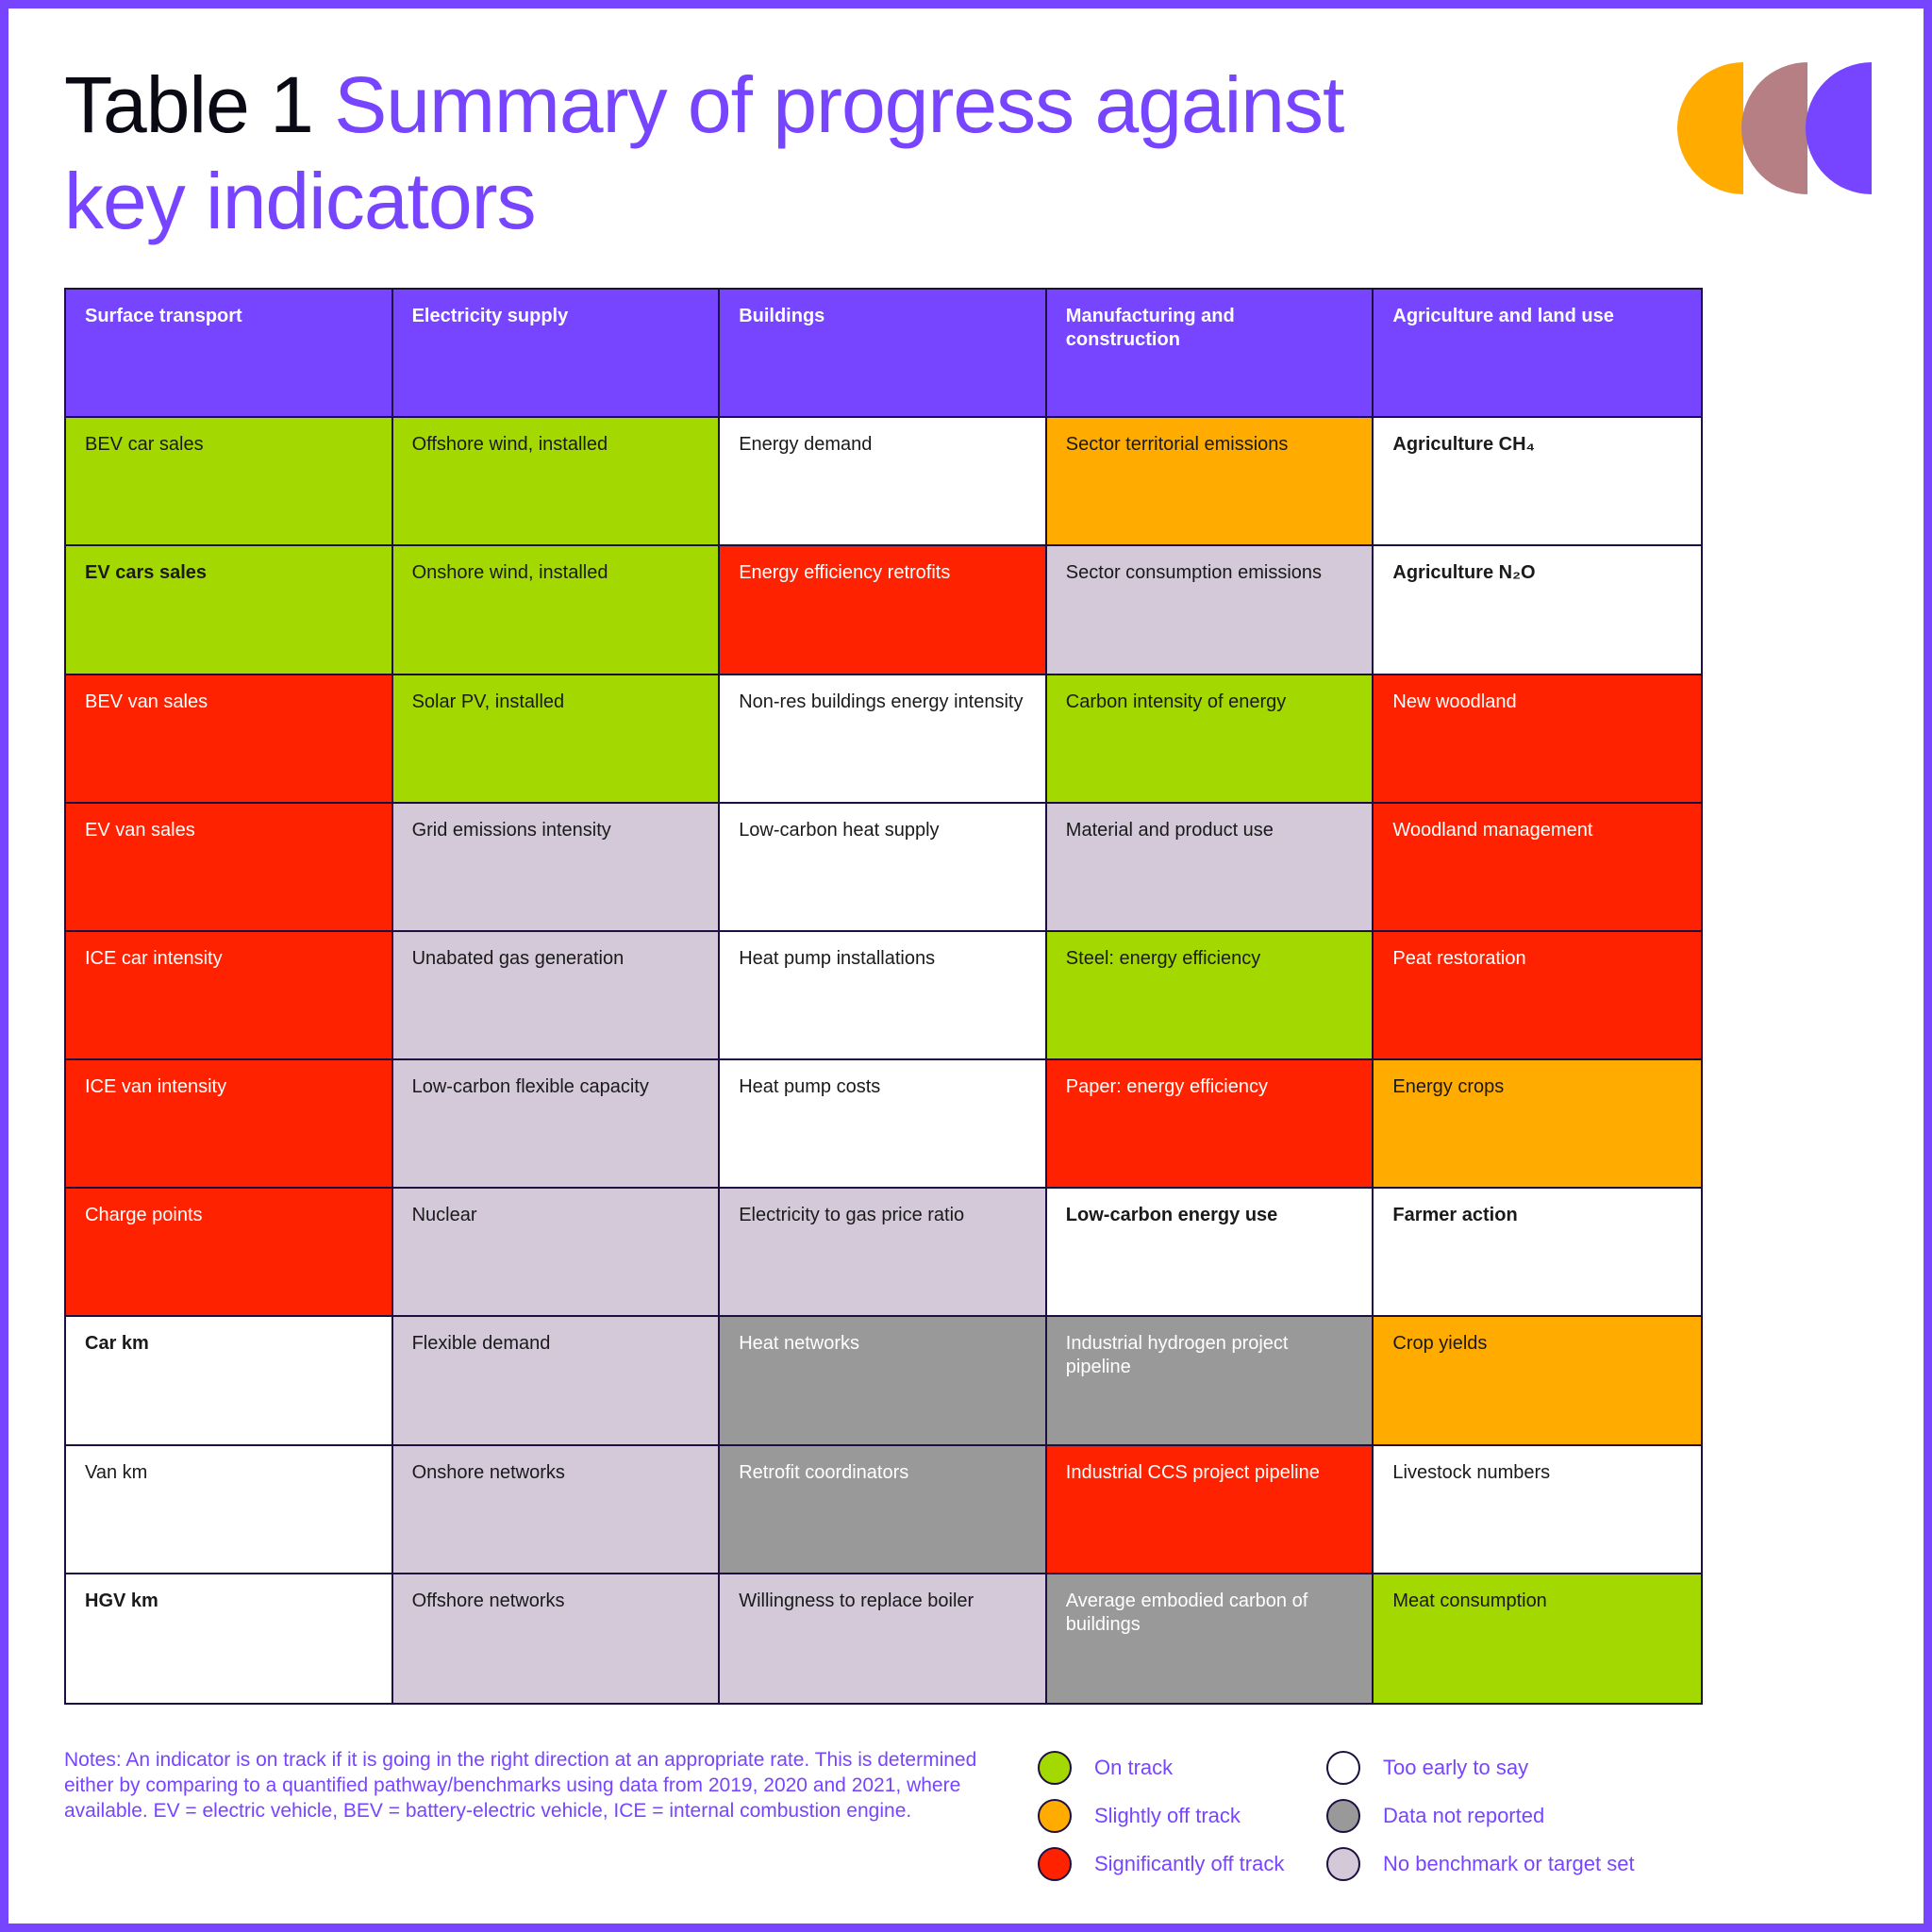  I want to click on indicator-cell: Grid emissions intensity, so click(556, 867).